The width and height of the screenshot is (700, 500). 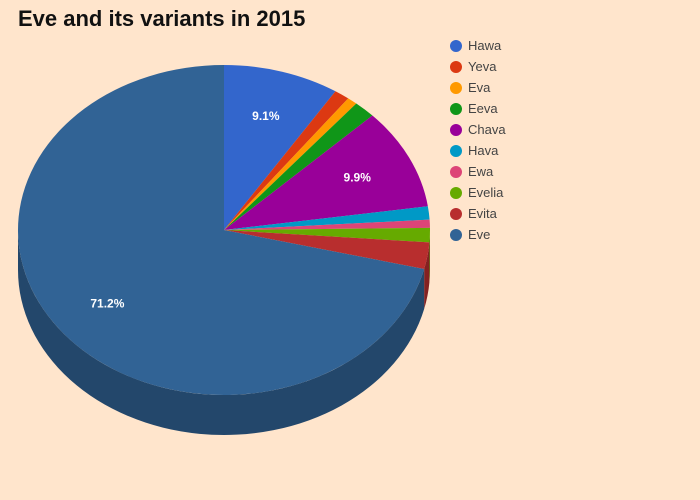 What do you see at coordinates (482, 66) in the screenshot?
I see `legend-label: Yeva` at bounding box center [482, 66].